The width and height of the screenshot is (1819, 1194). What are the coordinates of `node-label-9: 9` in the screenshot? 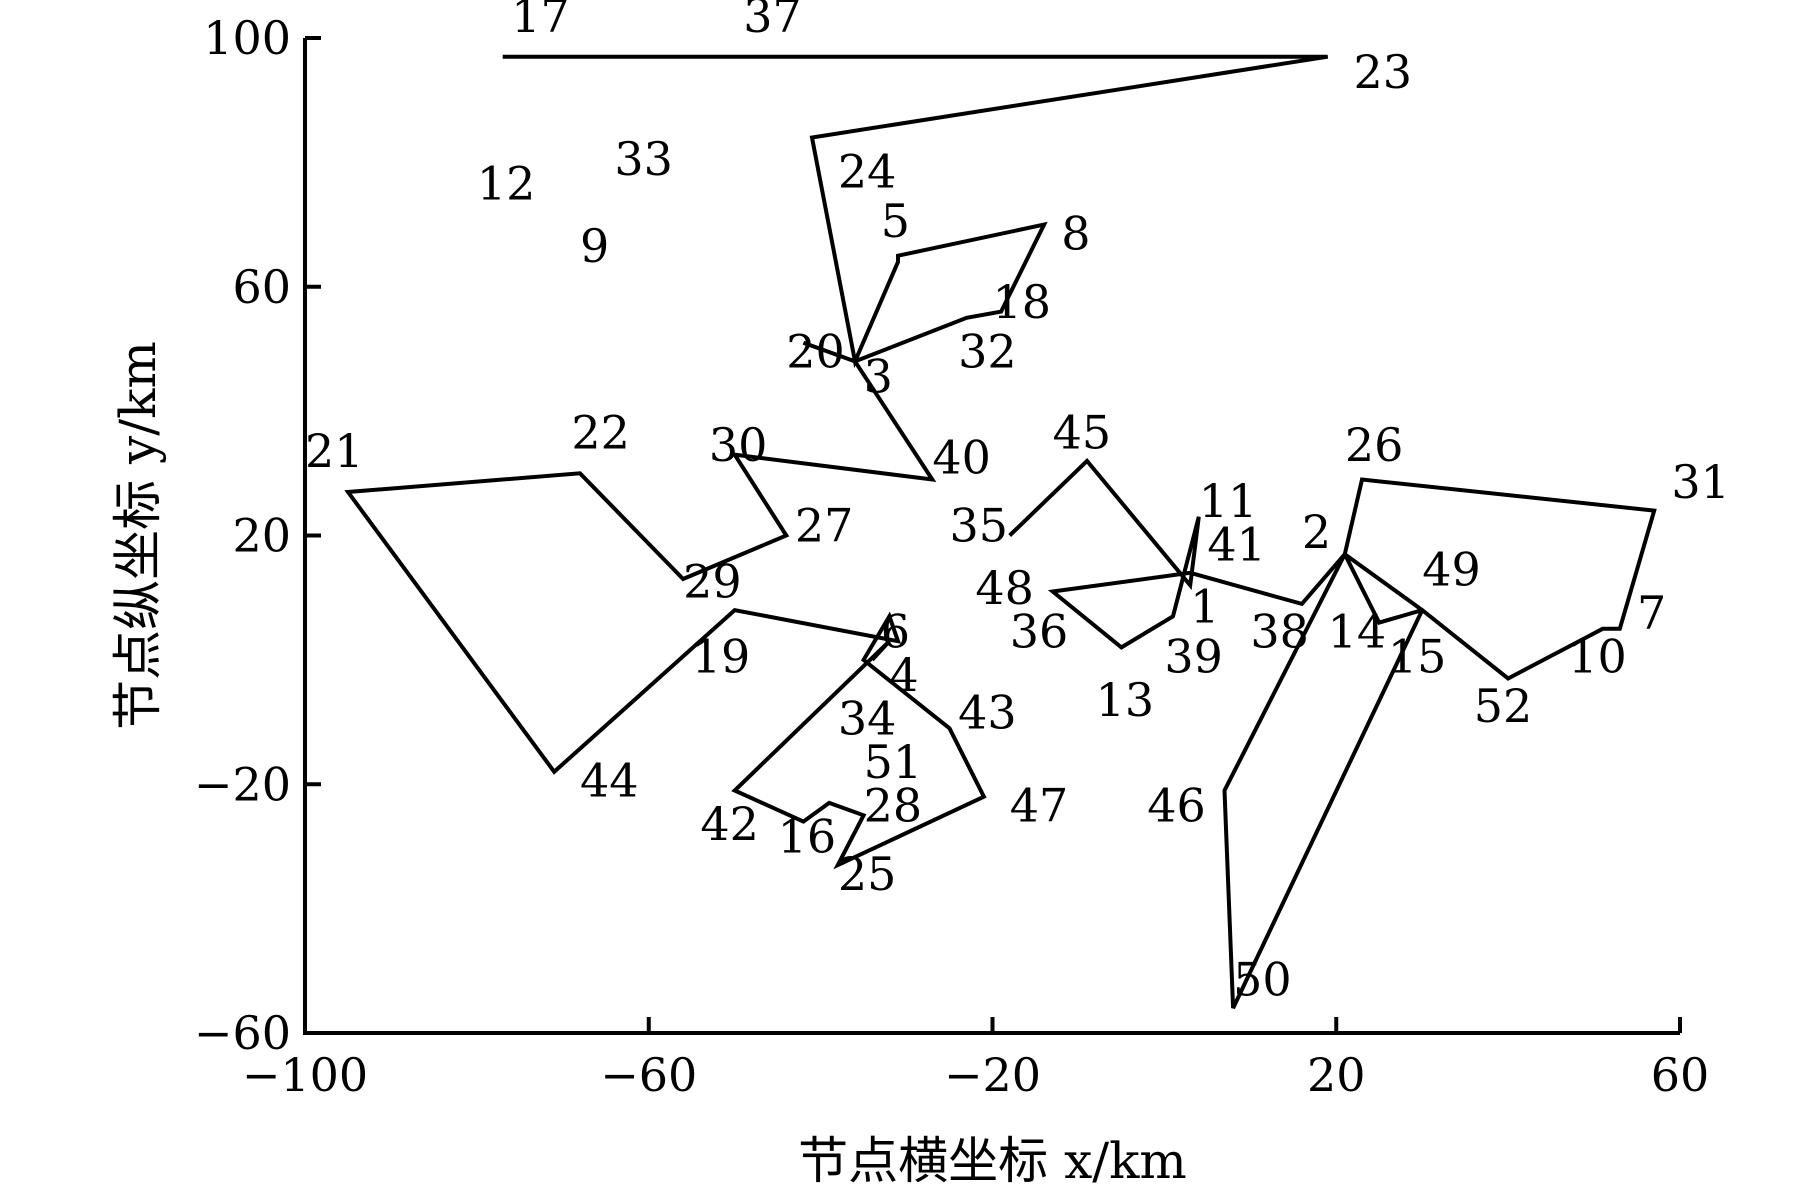 It's located at (594, 246).